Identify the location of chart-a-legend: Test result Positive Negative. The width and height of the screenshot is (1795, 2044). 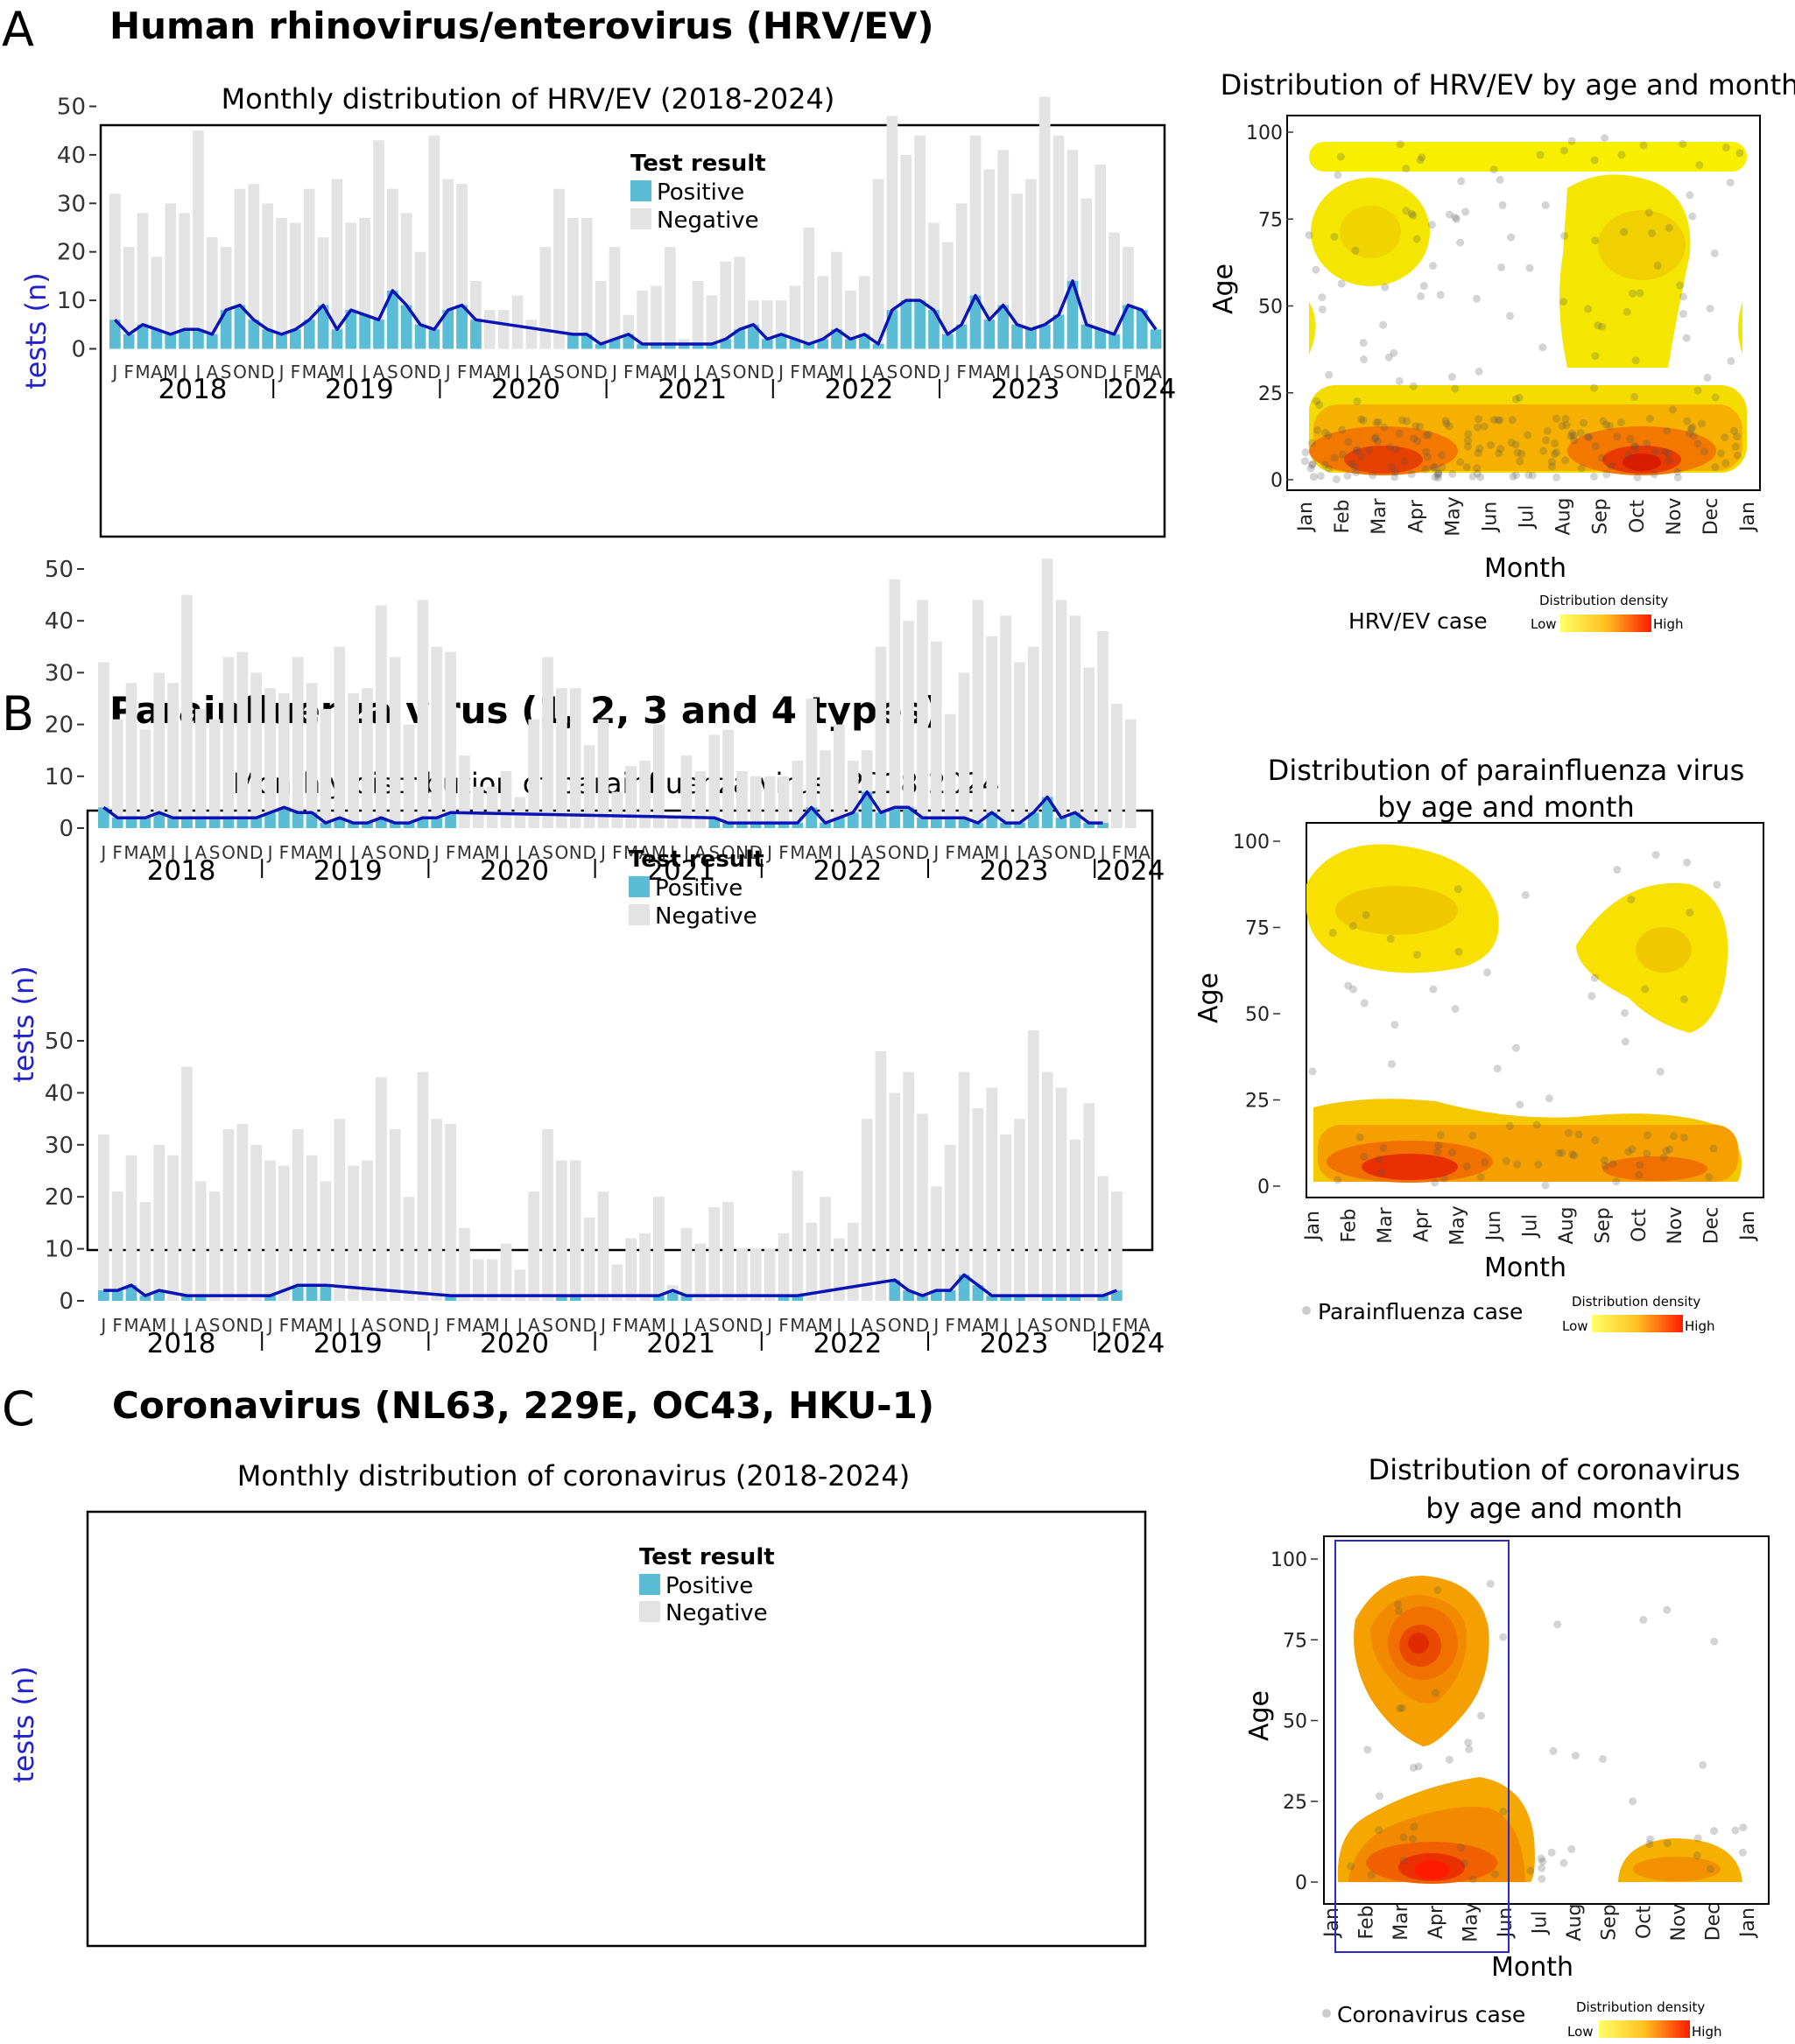
(698, 192).